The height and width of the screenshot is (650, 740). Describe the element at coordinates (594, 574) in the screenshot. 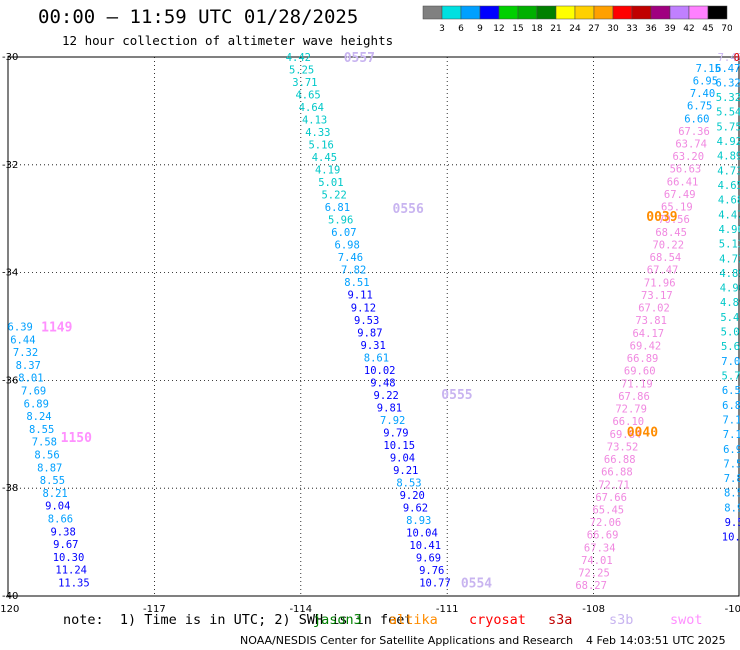

I see `wave-height-value: 72.25` at that location.